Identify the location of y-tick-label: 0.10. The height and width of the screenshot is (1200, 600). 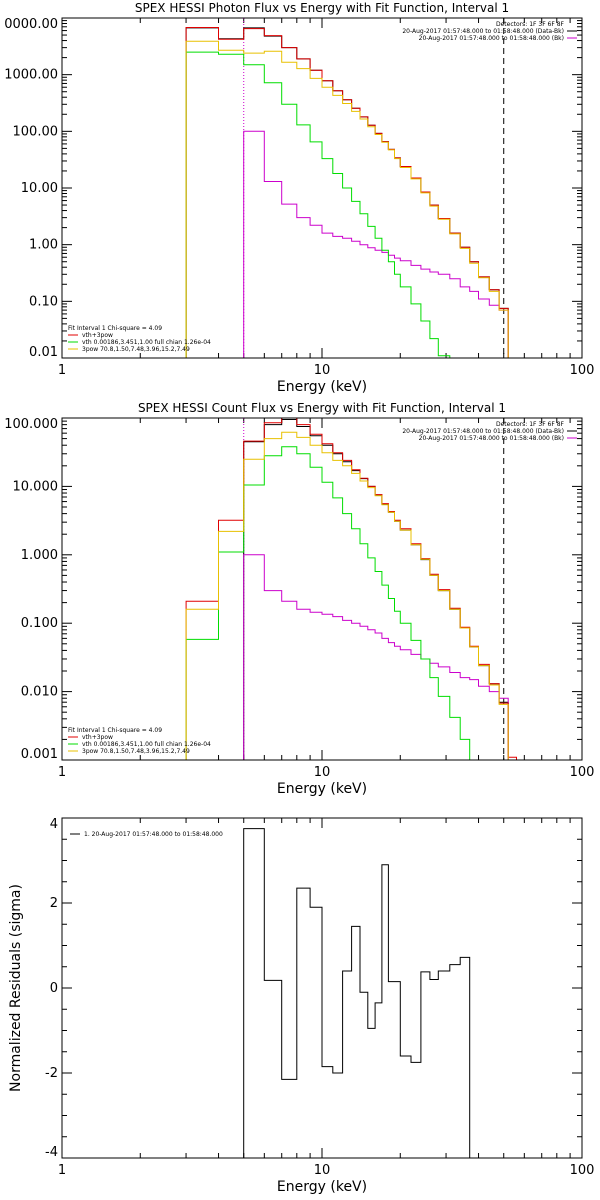
(43, 301).